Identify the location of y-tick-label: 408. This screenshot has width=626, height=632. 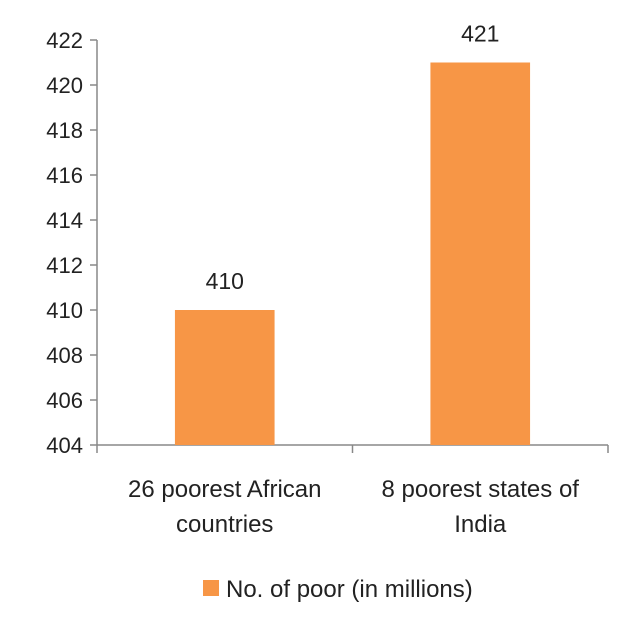
(64, 355).